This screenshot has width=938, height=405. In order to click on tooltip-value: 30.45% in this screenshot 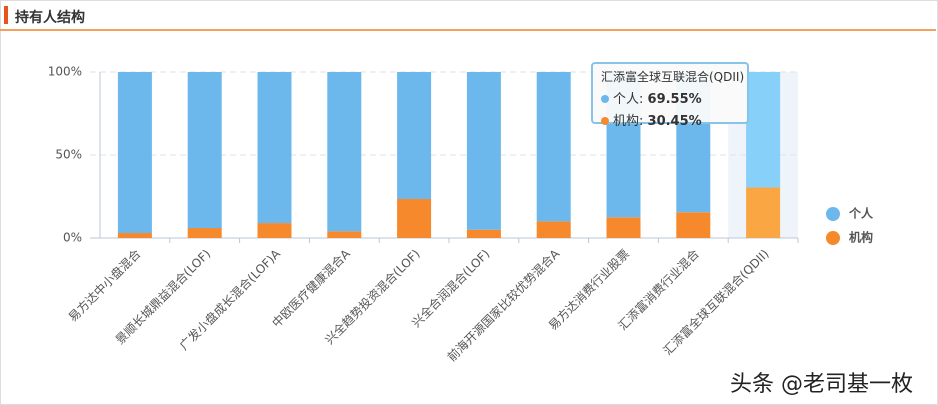, I will do `click(674, 121)`.